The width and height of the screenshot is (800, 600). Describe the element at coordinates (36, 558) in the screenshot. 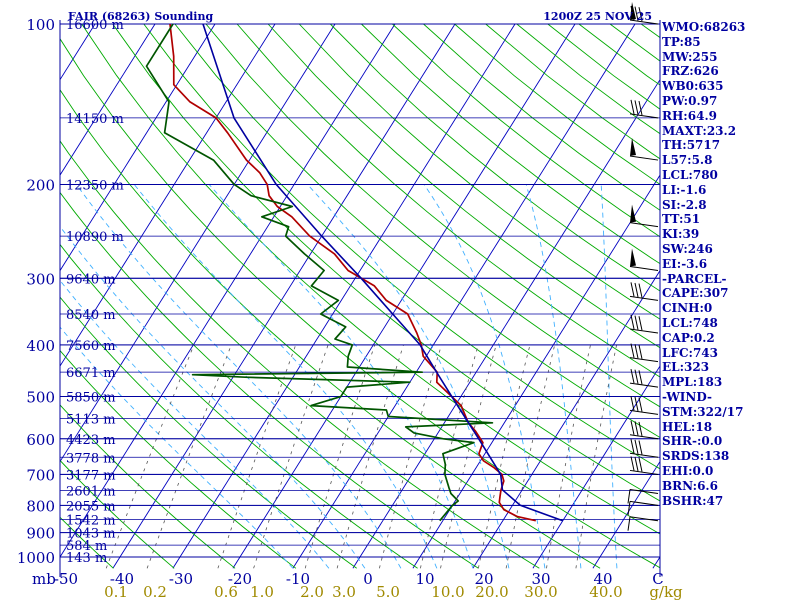

I see `pressure-tick-label: 1000` at that location.